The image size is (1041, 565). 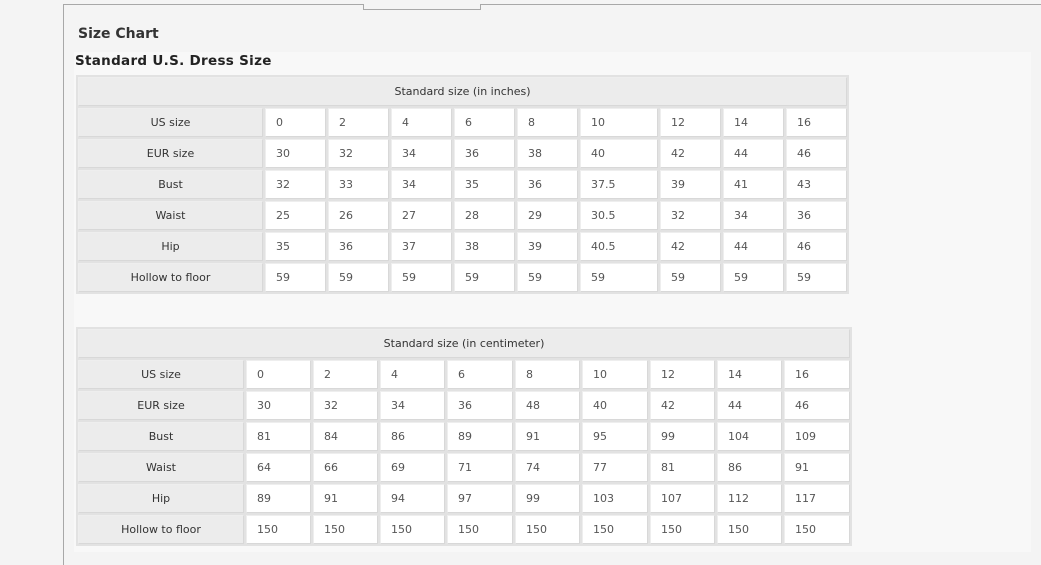 What do you see at coordinates (615, 436) in the screenshot?
I see `table-cell: 95` at bounding box center [615, 436].